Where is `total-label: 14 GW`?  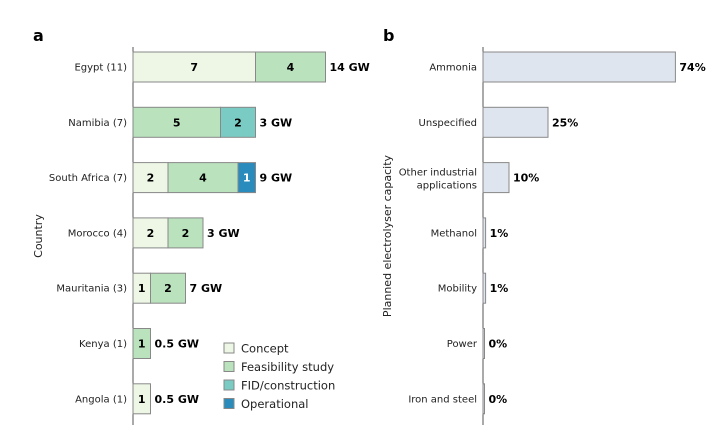 total-label: 14 GW is located at coordinates (350, 67).